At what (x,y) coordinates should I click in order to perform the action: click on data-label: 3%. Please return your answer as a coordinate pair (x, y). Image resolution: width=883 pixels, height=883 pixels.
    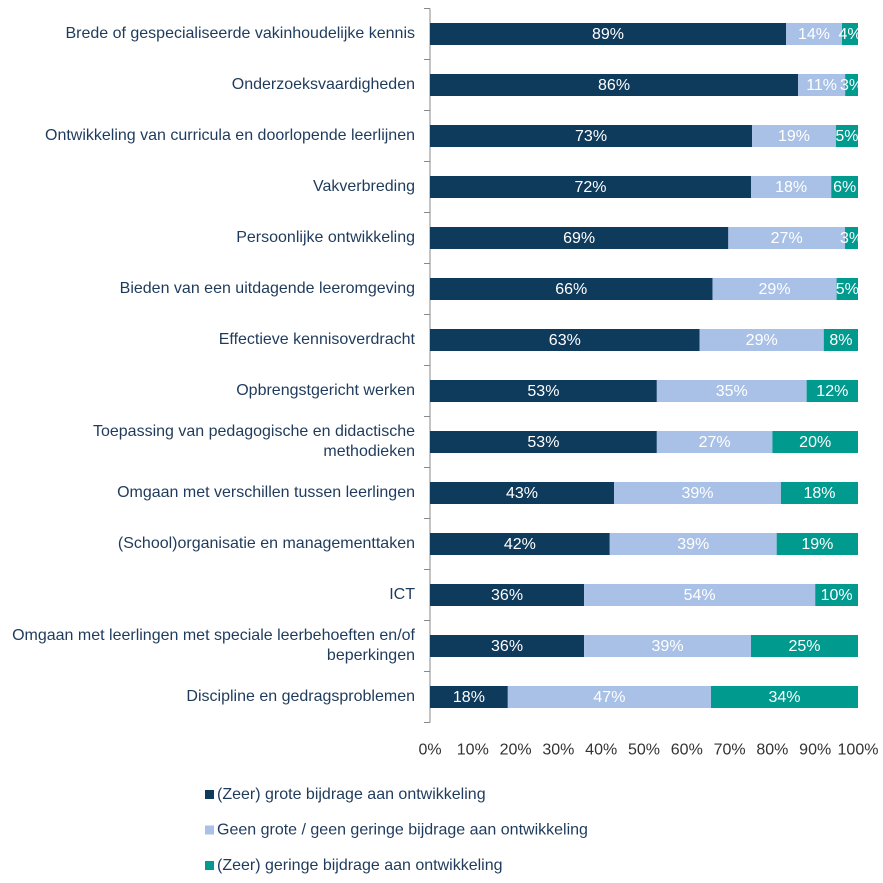
    Looking at the image, I should click on (851, 85).